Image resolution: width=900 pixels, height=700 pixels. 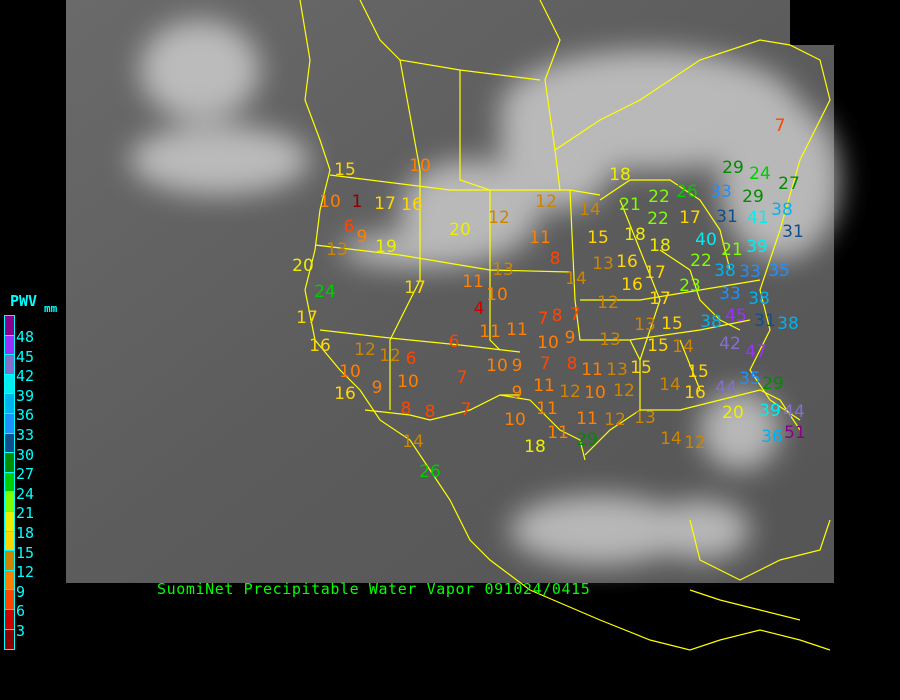 What do you see at coordinates (789, 184) in the screenshot?
I see `station-pwv-value: 27` at bounding box center [789, 184].